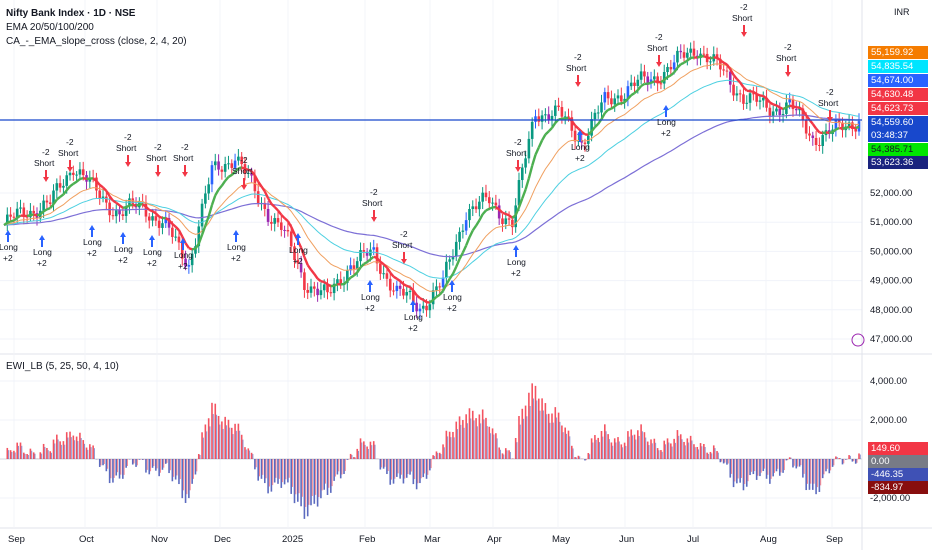 This screenshot has height=550, width=932. What do you see at coordinates (891, 251) in the screenshot?
I see `price-axis-label: 50,000.00` at bounding box center [891, 251].